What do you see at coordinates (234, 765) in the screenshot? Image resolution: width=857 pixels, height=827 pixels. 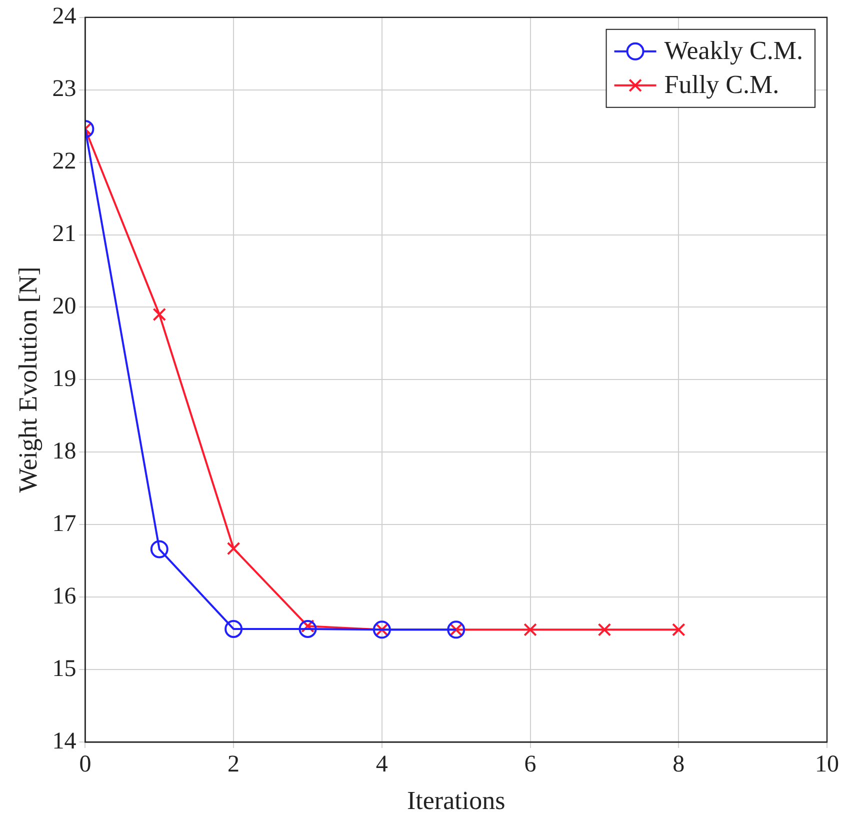 I see `x-tick-label: 2` at bounding box center [234, 765].